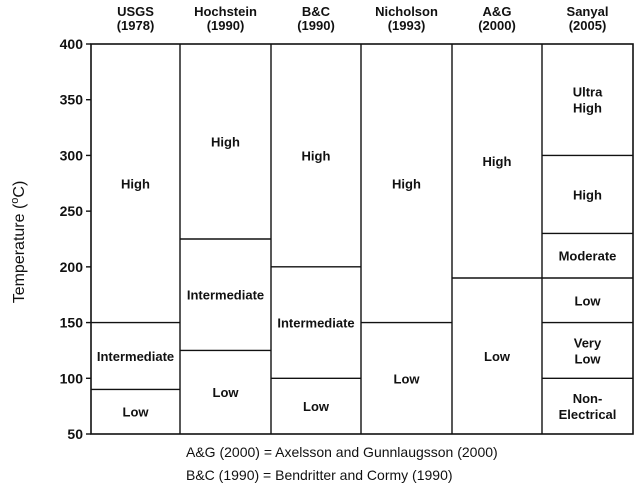  I want to click on column-header-line: (2005), so click(588, 25).